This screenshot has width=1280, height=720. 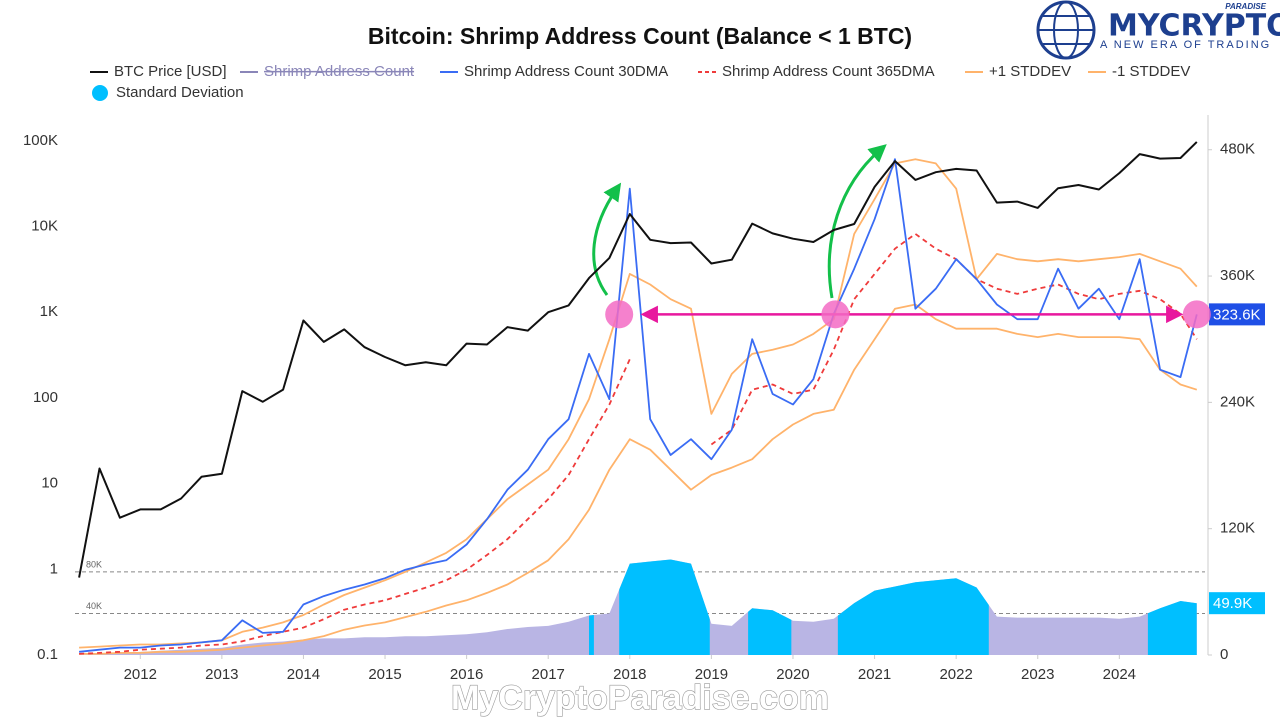 What do you see at coordinates (180, 92) in the screenshot?
I see `legend-label: Standard Deviation` at bounding box center [180, 92].